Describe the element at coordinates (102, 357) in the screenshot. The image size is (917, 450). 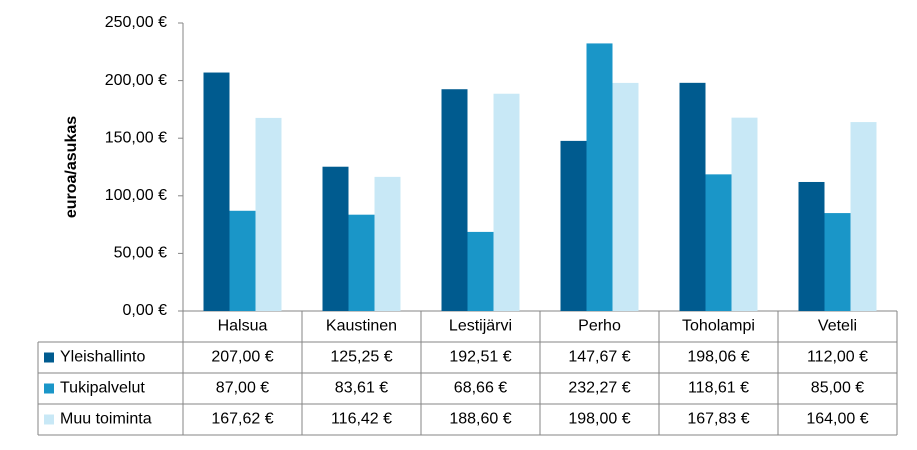
I see `legend-label: Yleishallinto` at that location.